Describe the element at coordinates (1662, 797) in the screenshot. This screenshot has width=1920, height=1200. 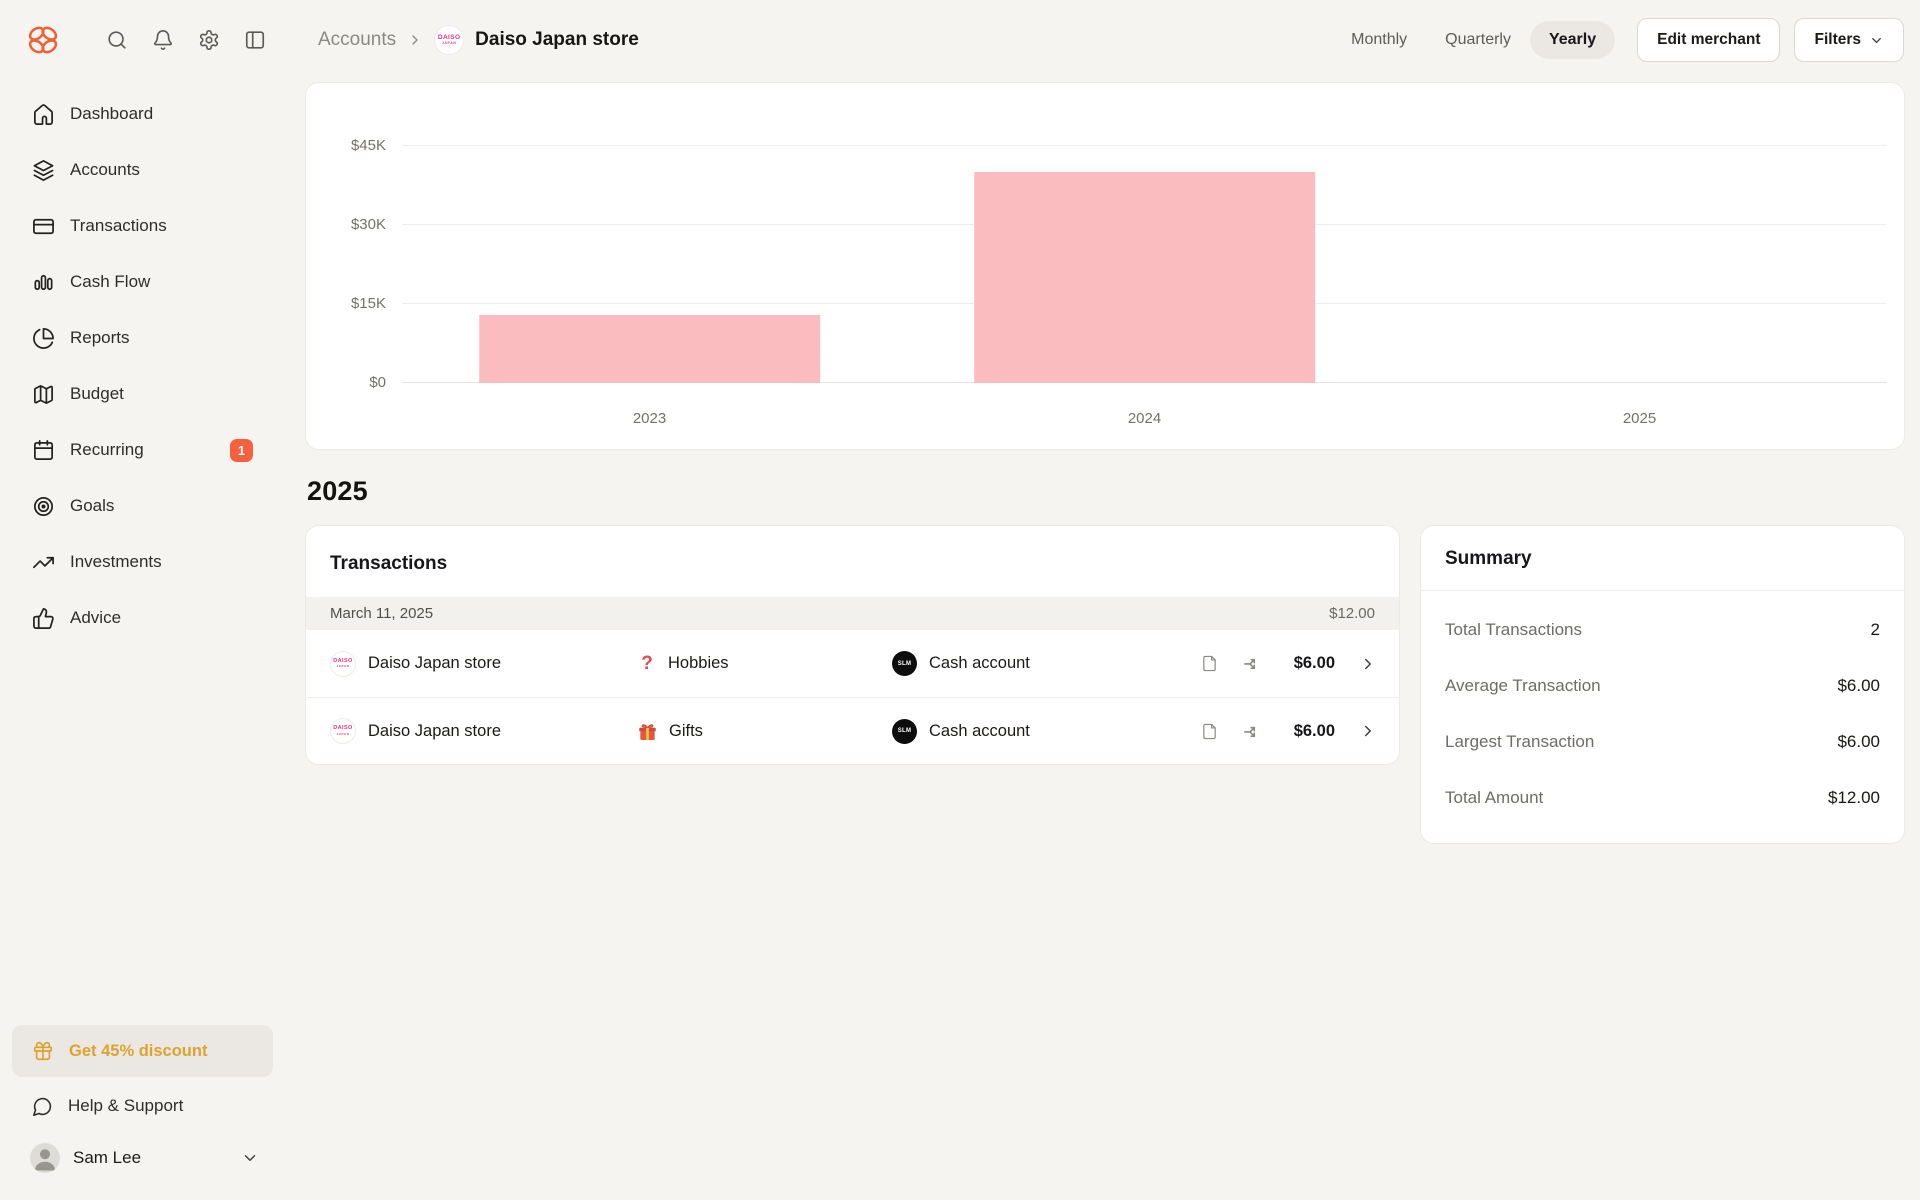
I see `summary-row-total-amount: Total Amount $12.00` at that location.